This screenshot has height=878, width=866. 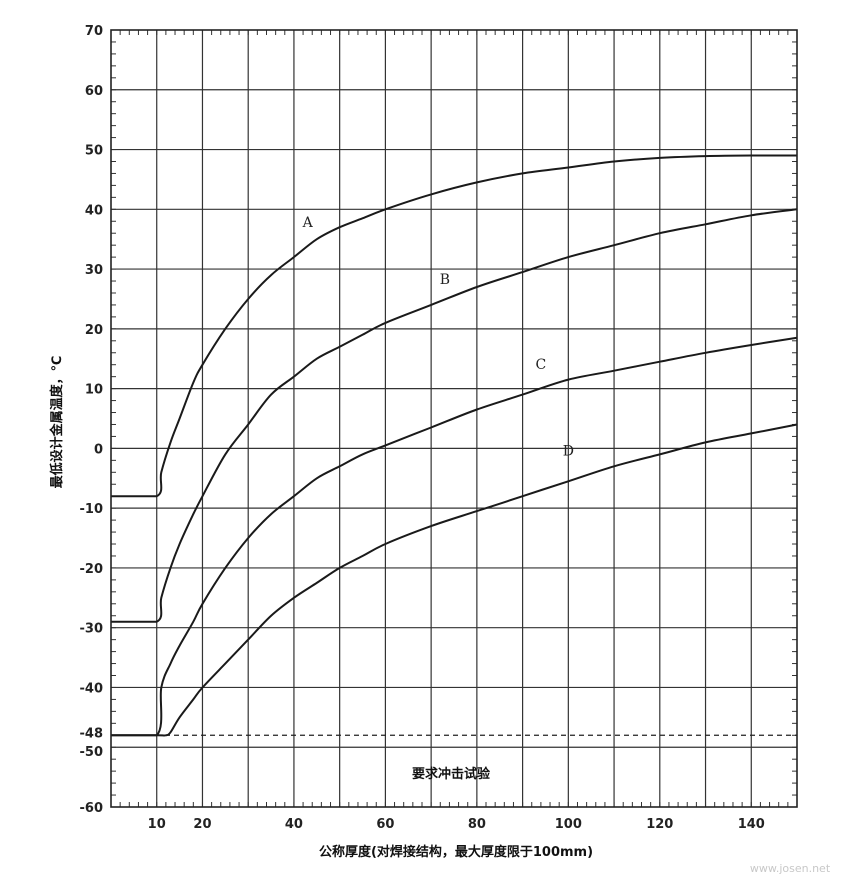 I want to click on y-tick-label: 60, so click(x=94, y=91).